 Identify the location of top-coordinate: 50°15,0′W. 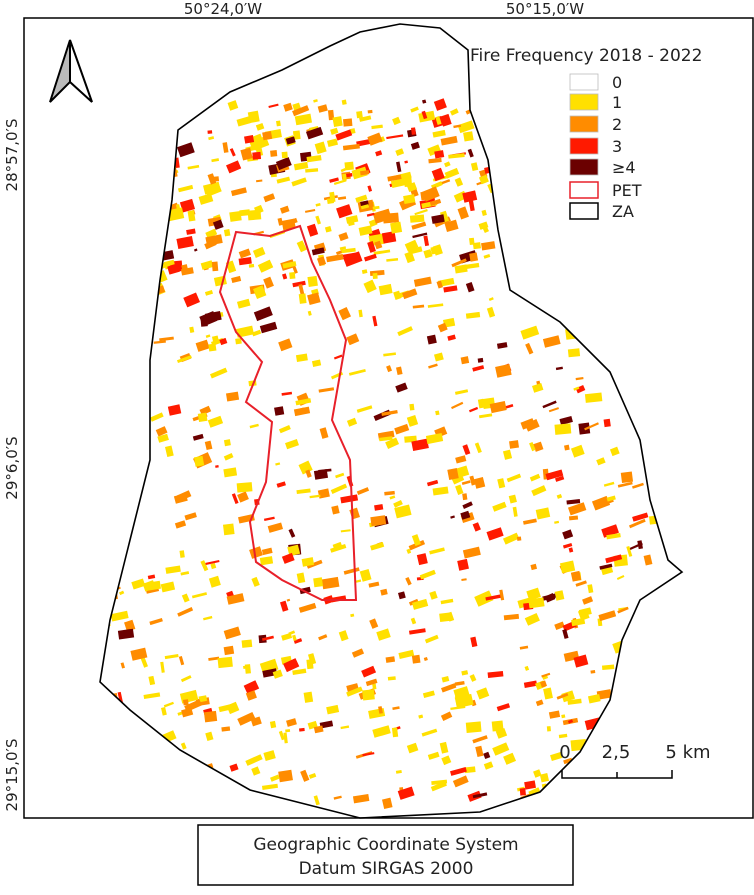
(545, 9).